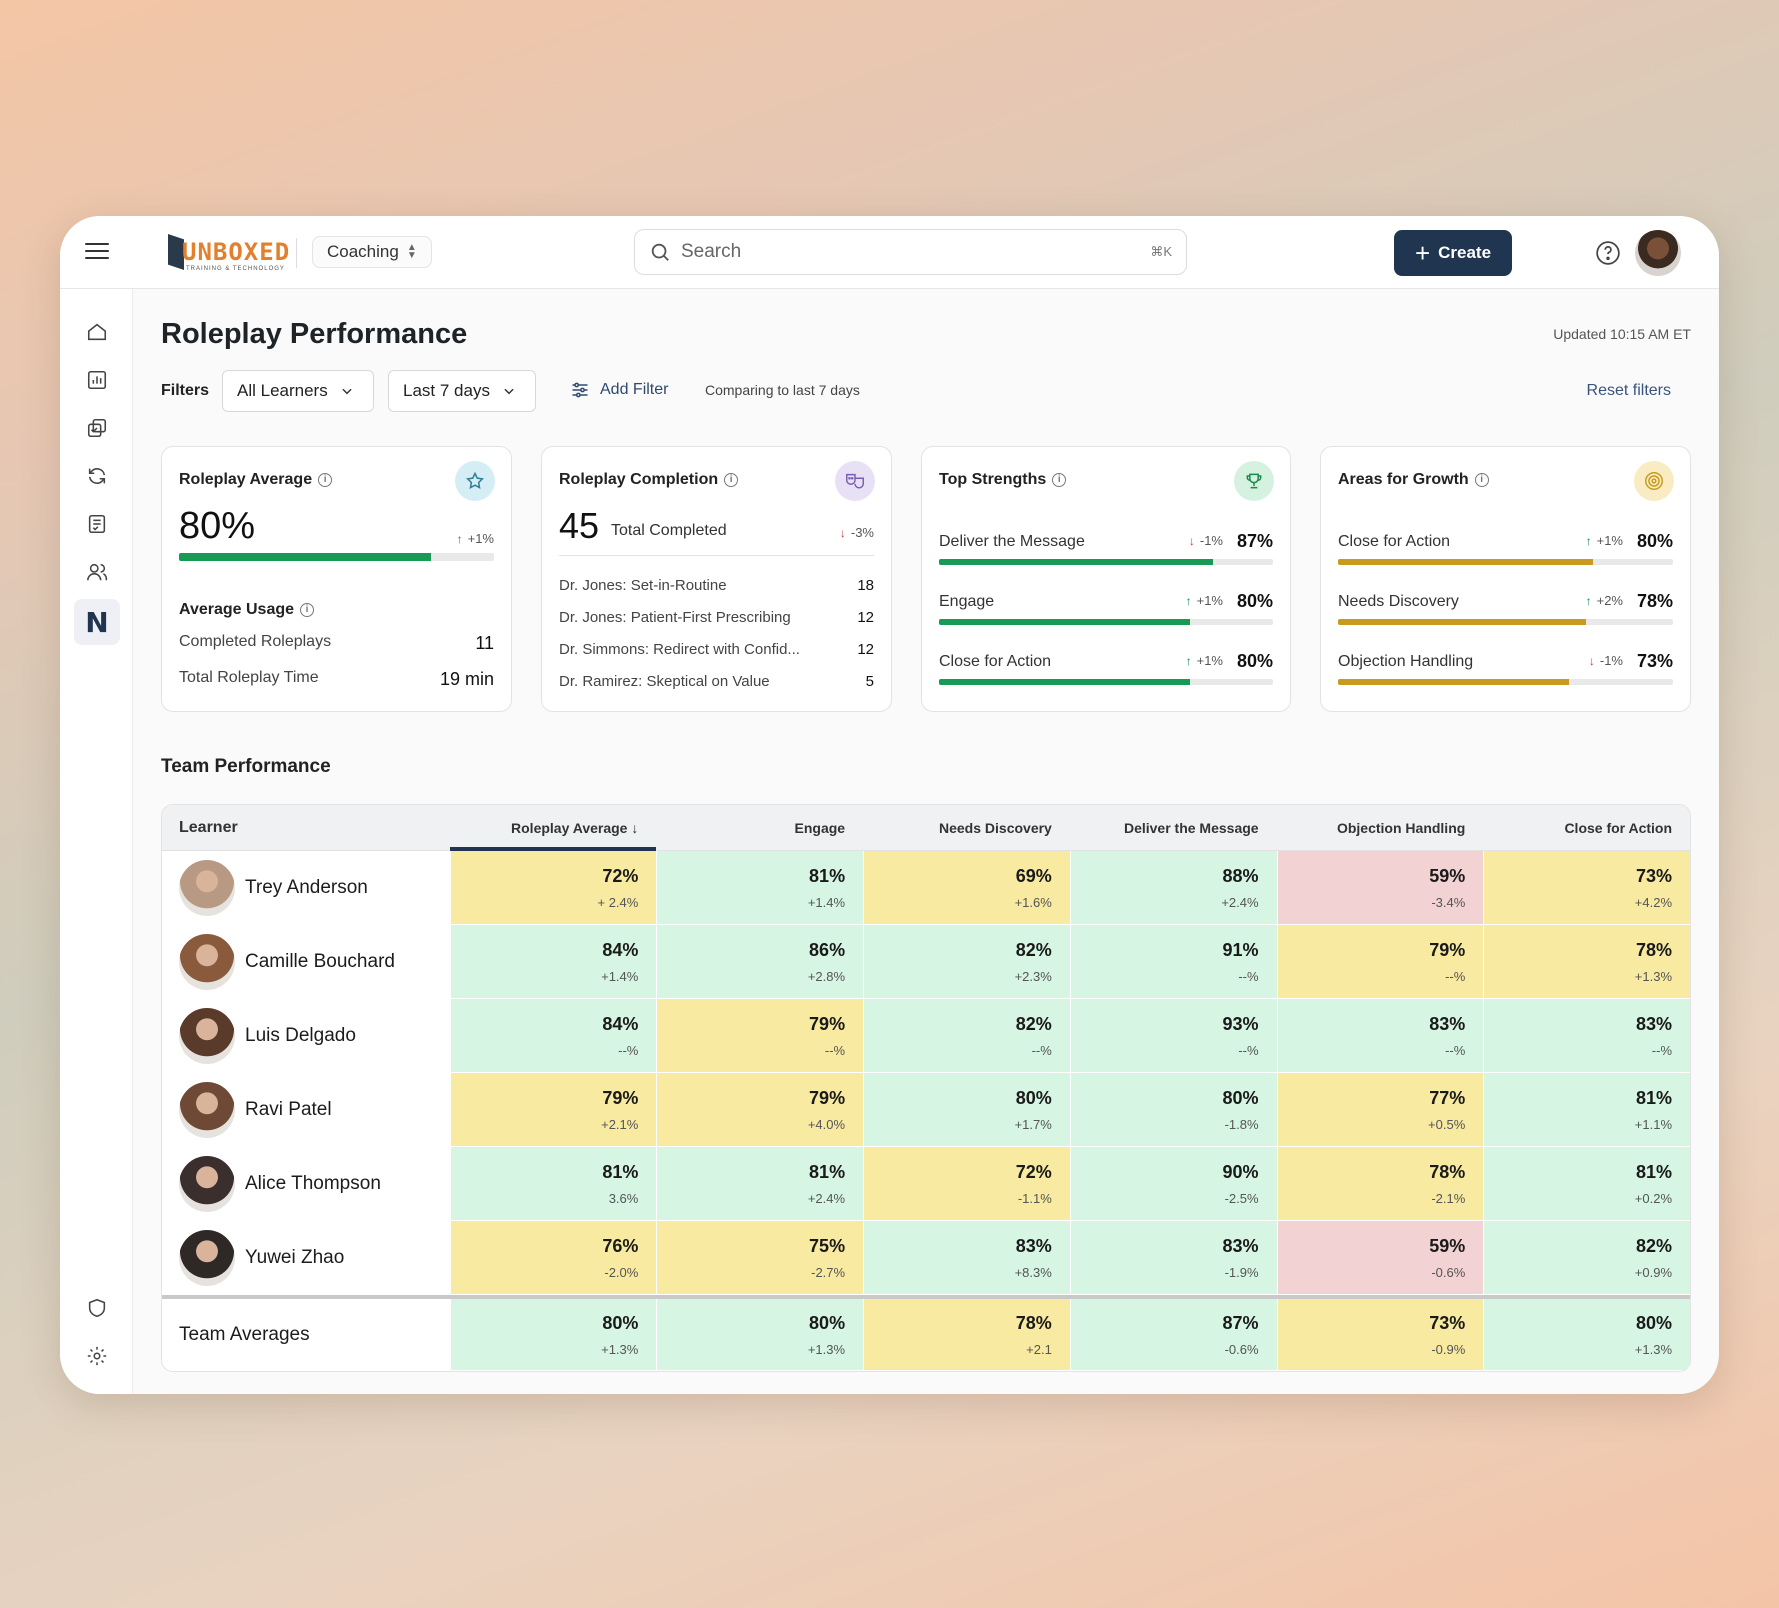  Describe the element at coordinates (306, 1334) in the screenshot. I see `learner-cell: Team Averages` at that location.